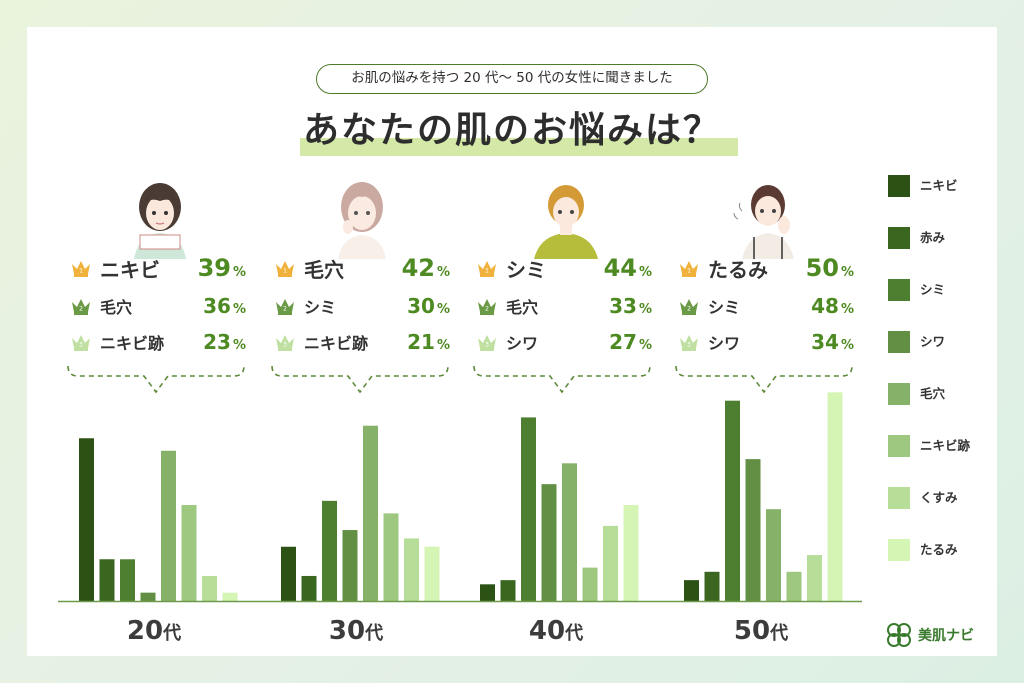 The height and width of the screenshot is (683, 1024). Describe the element at coordinates (763, 222) in the screenshot. I see `woman-50s-illustration` at that location.